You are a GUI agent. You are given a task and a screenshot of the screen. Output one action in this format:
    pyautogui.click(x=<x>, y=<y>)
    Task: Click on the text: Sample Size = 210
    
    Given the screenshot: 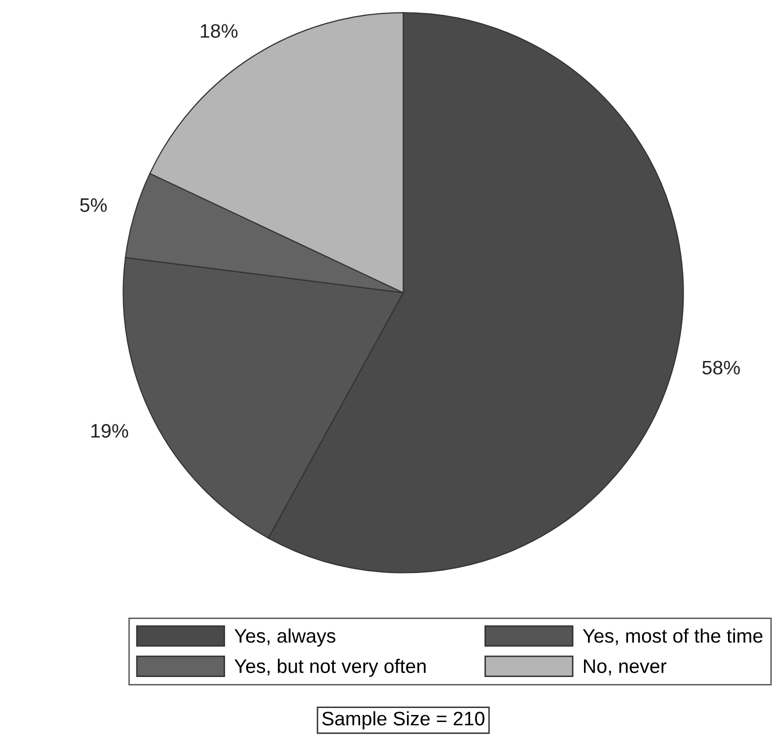 What is the action you would take?
    pyautogui.click(x=403, y=720)
    